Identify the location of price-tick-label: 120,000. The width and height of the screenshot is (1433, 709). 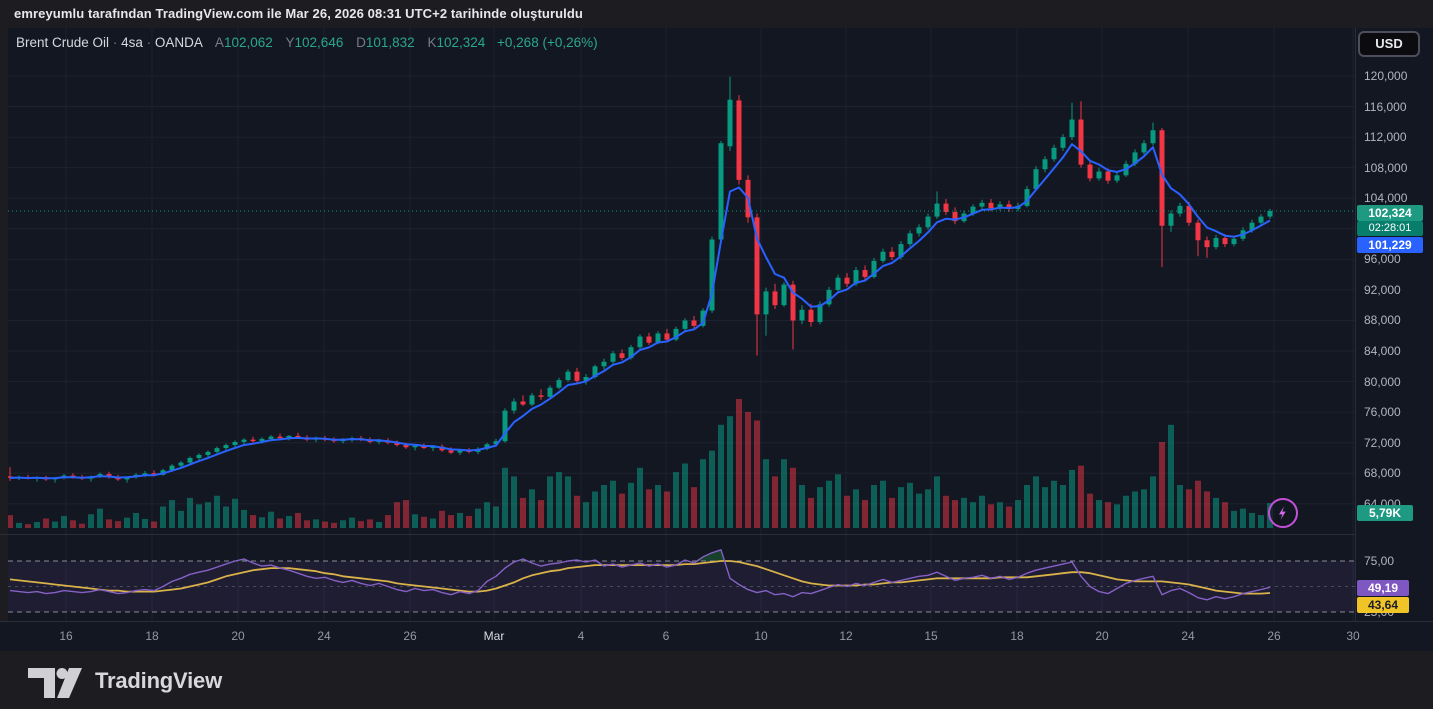
(1386, 76).